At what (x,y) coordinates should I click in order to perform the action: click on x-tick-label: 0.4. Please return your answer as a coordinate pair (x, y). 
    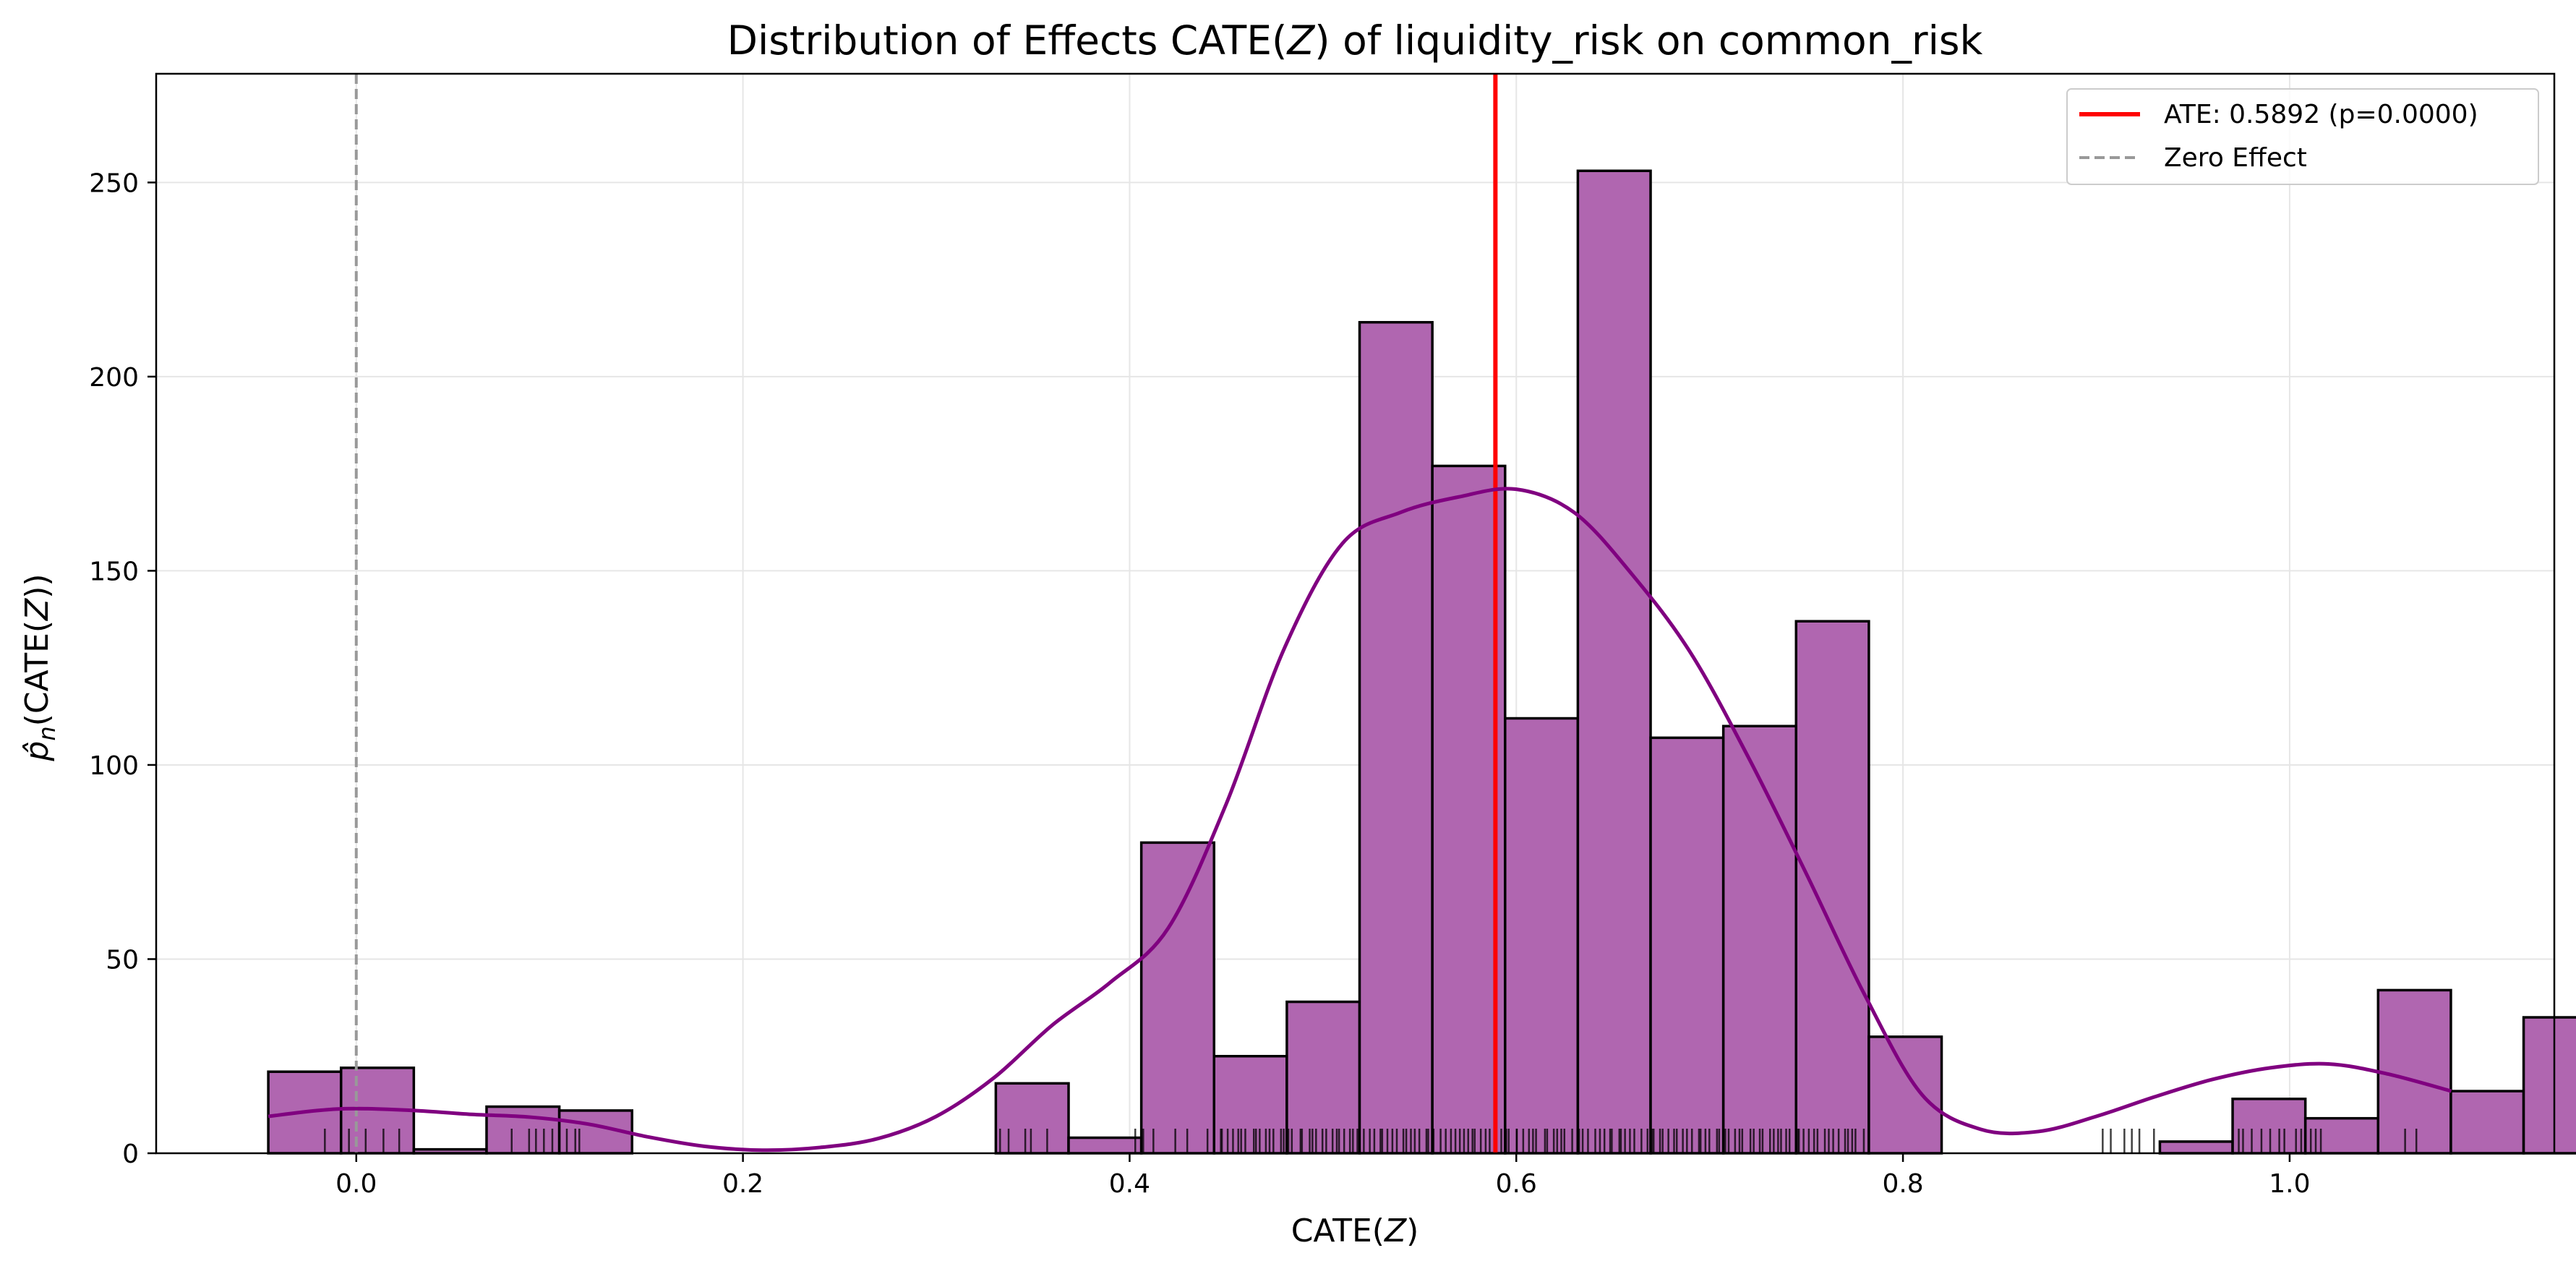
    Looking at the image, I should click on (1129, 1184).